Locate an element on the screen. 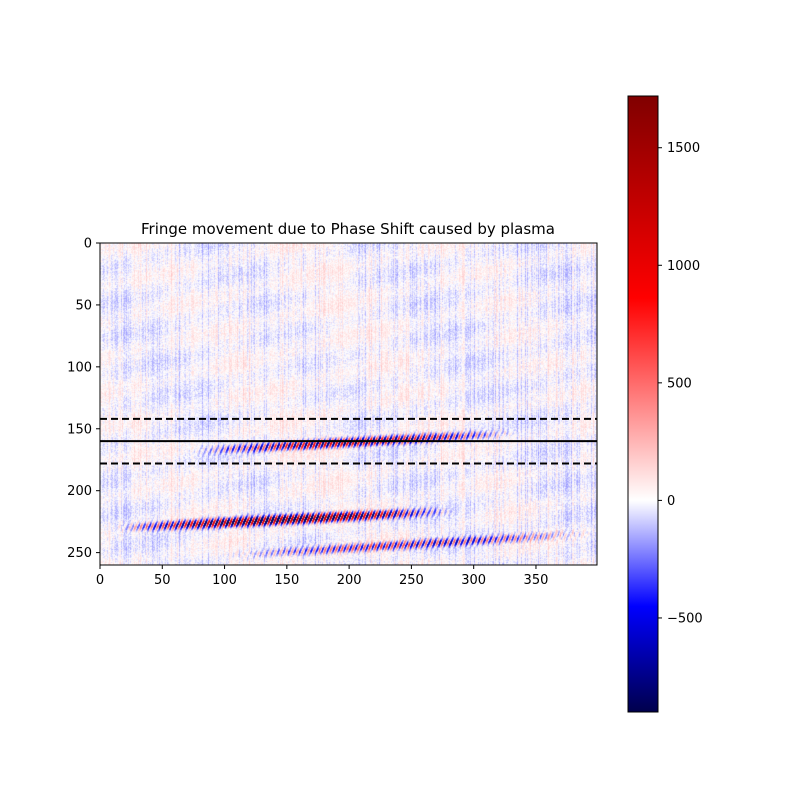 The width and height of the screenshot is (800, 800). x-tick-label: 150 is located at coordinates (286, 580).